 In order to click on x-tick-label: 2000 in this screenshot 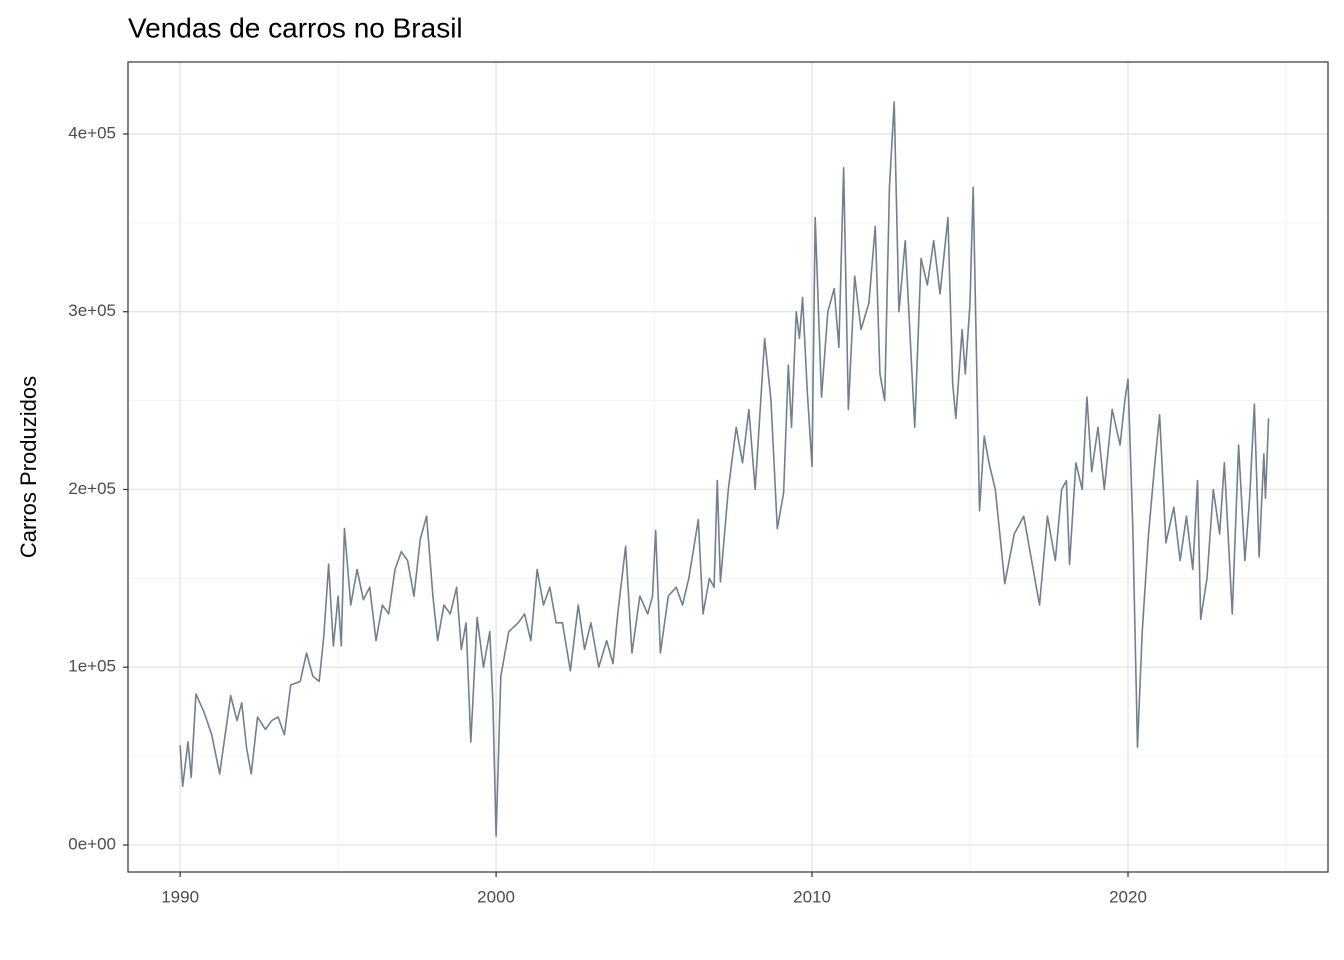, I will do `click(496, 896)`.